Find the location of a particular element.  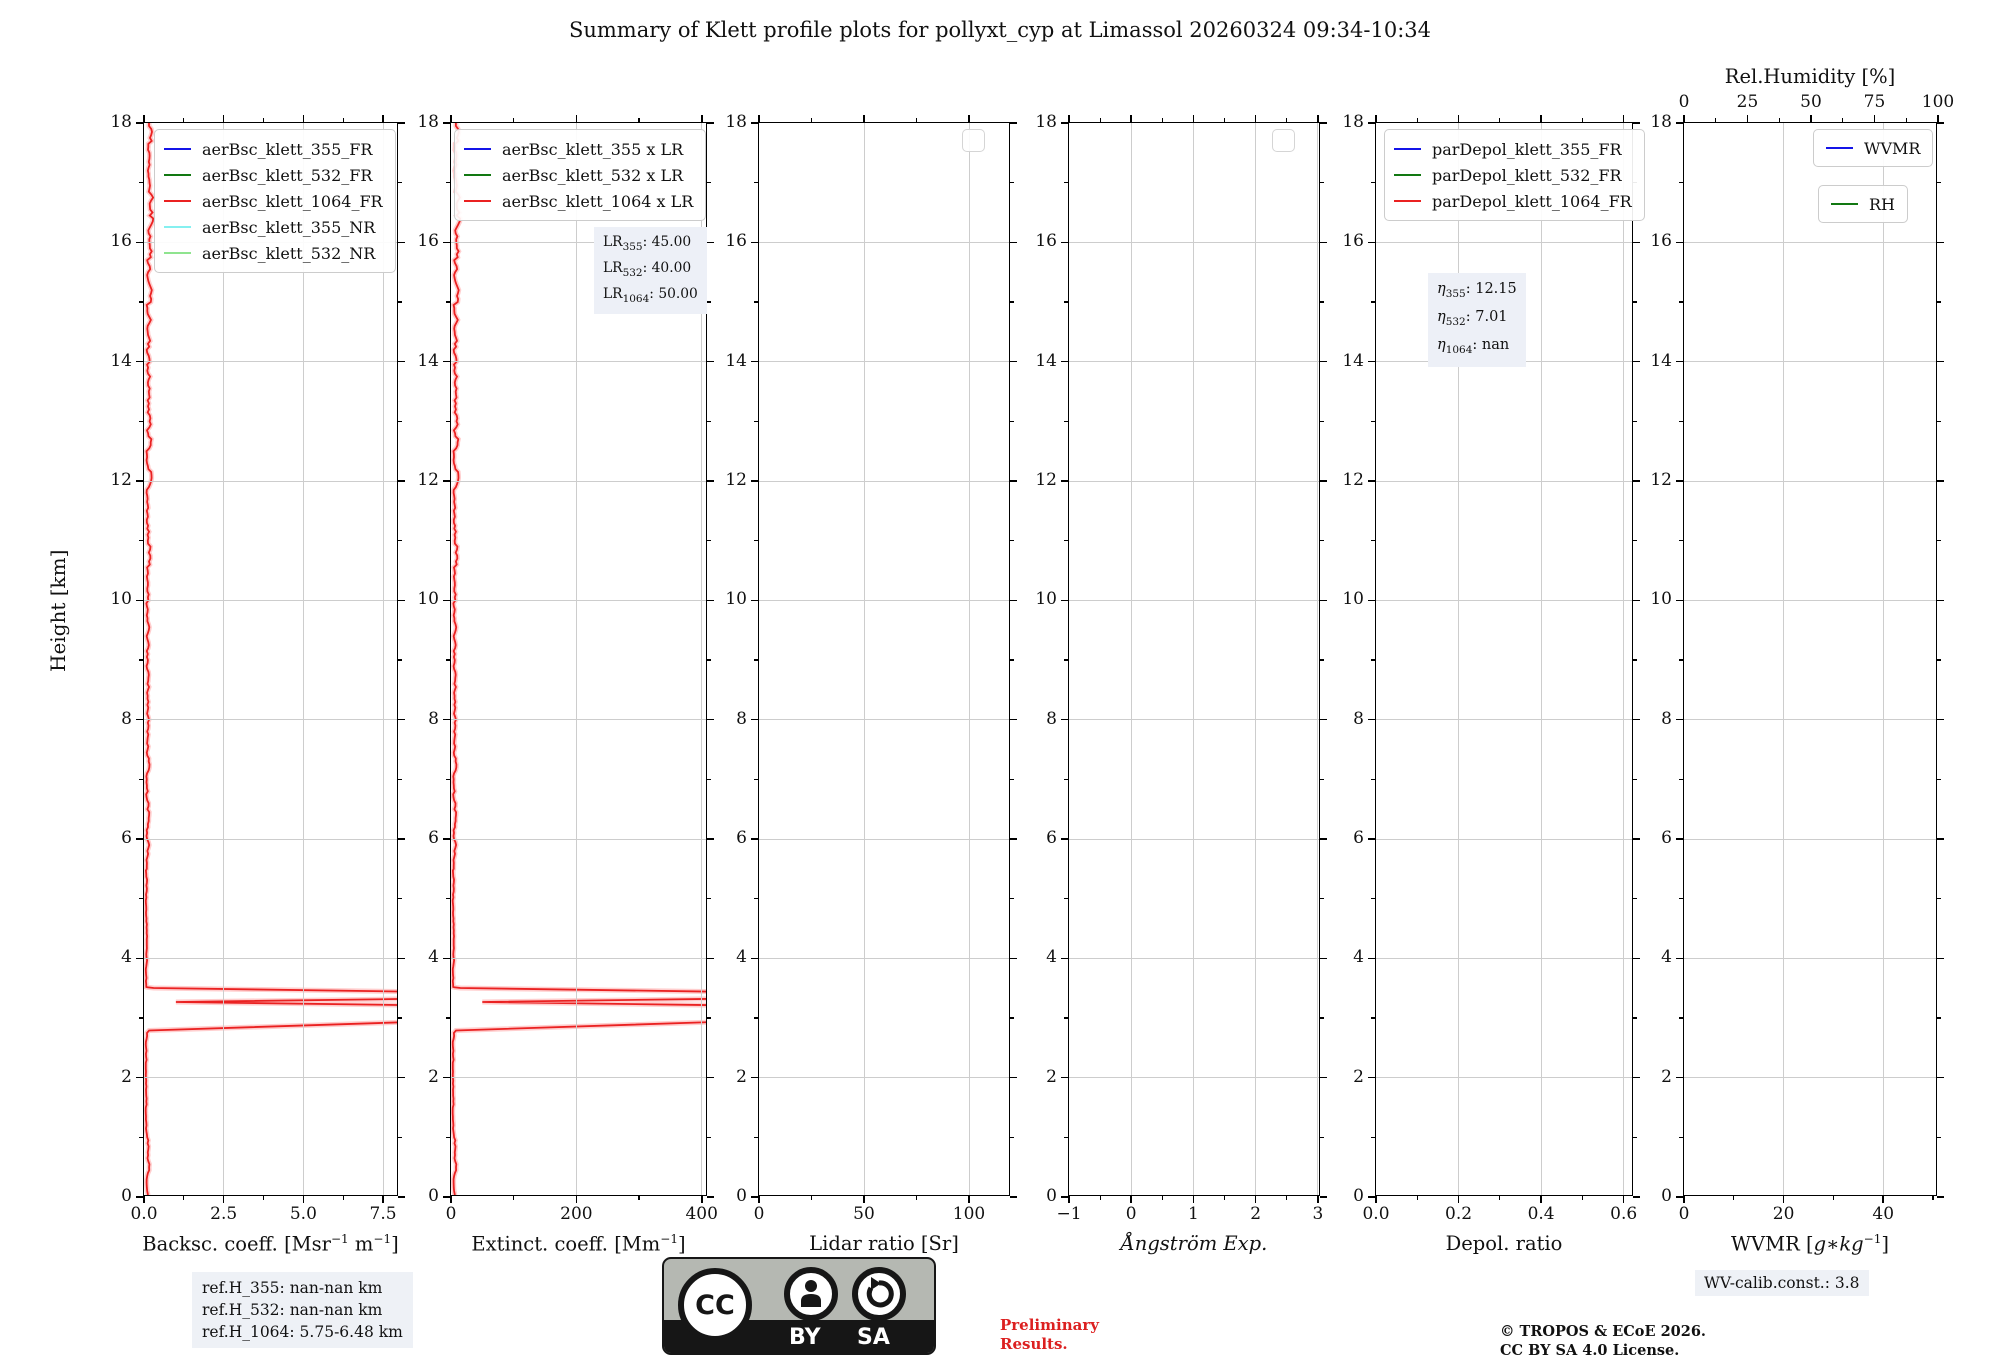

wv-calibration-box: WV-calib.const.: 3.8 is located at coordinates (1782, 1283).